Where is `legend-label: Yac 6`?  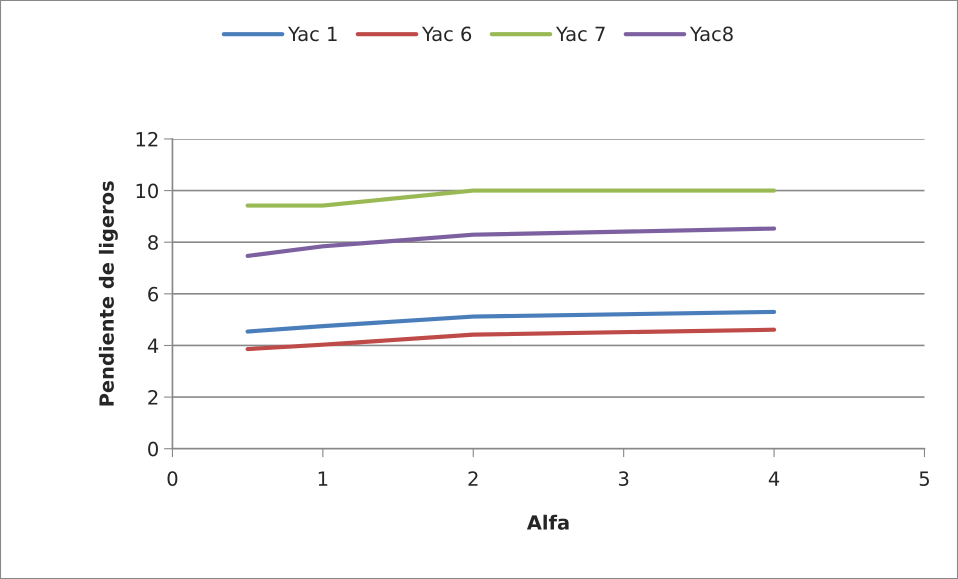 legend-label: Yac 6 is located at coordinates (447, 34).